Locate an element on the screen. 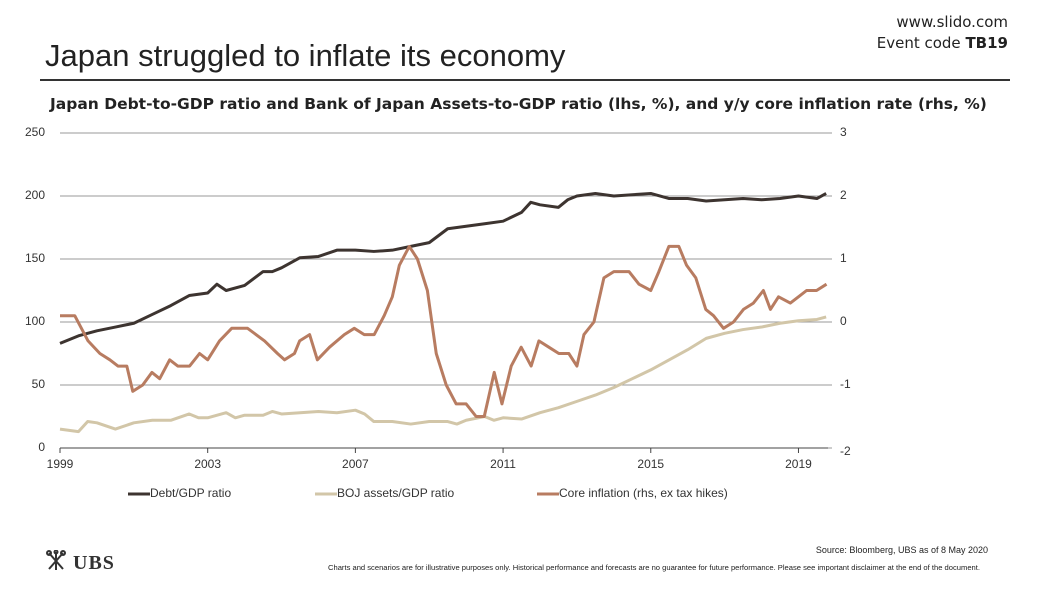 Image resolution: width=1056 pixels, height=594 pixels. y-tick-label: 100 is located at coordinates (35, 321).